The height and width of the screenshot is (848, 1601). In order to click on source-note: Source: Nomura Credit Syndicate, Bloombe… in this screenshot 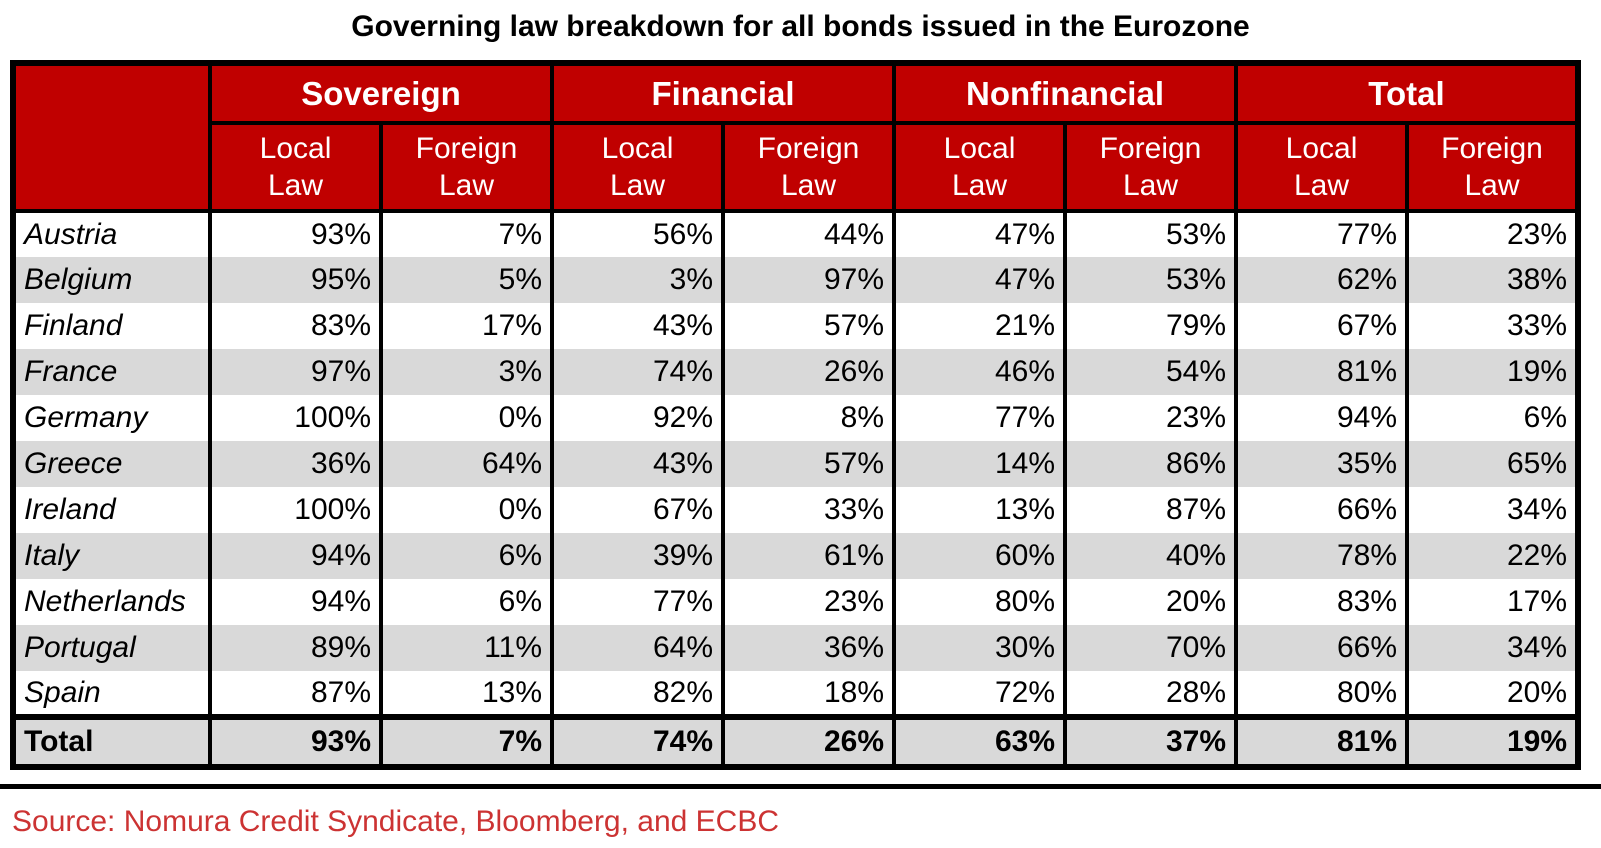, I will do `click(396, 821)`.